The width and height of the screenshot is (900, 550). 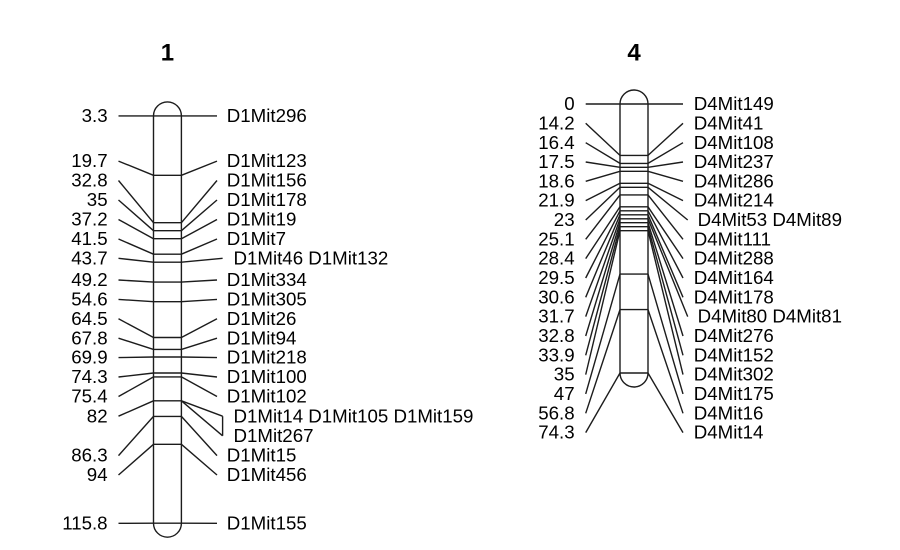 What do you see at coordinates (556, 142) in the screenshot?
I see `svg-text: 16.4` at bounding box center [556, 142].